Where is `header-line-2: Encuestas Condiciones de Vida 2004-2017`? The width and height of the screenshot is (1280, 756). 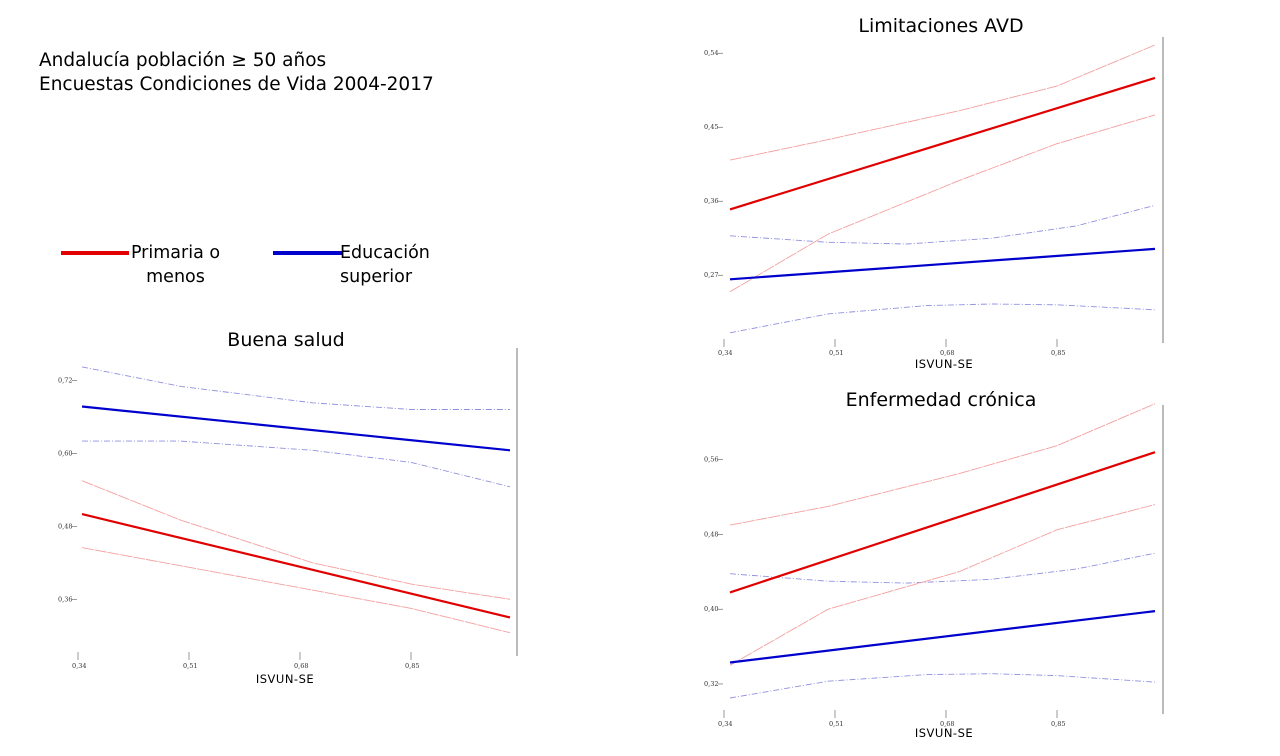
header-line-2: Encuestas Condiciones de Vida 2004-2017 is located at coordinates (236, 84).